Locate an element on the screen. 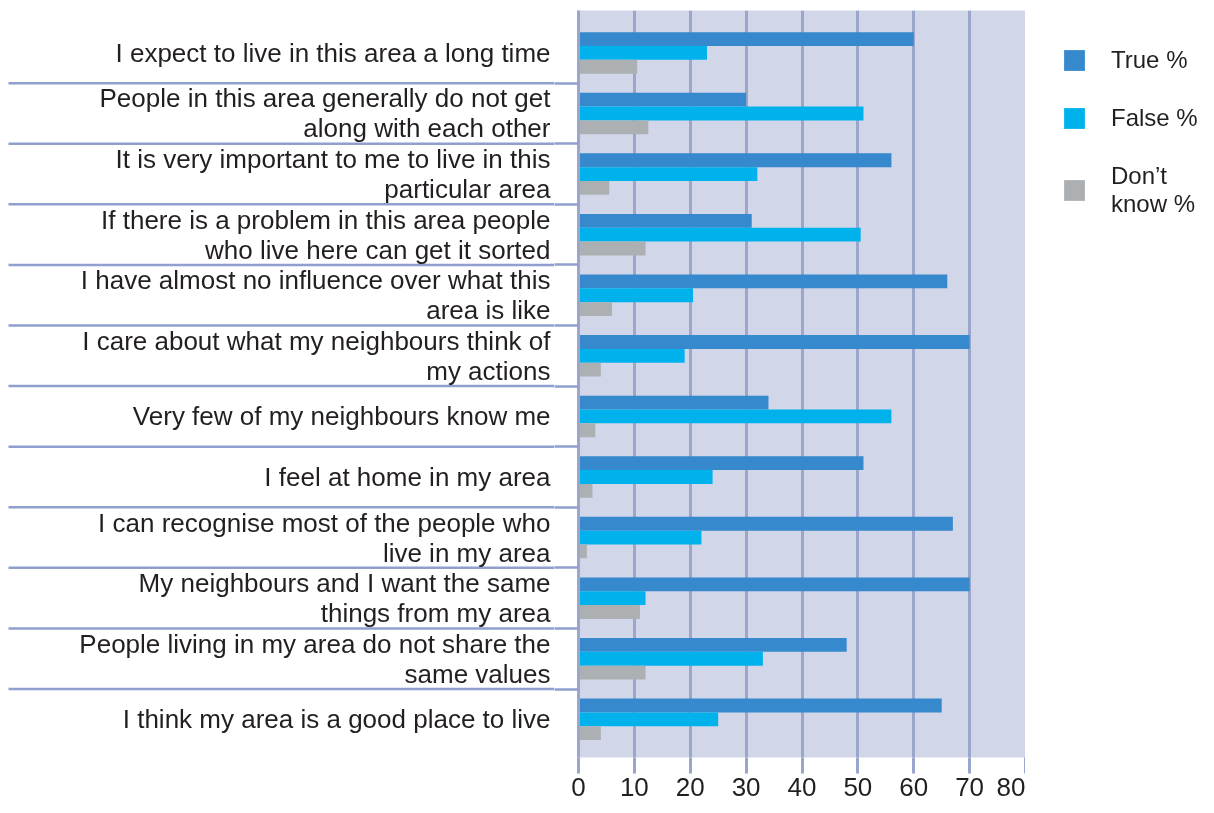 The width and height of the screenshot is (1214, 813). y-tick-label: People in this area generally do not get along with each other is located at coordinates (325, 113).